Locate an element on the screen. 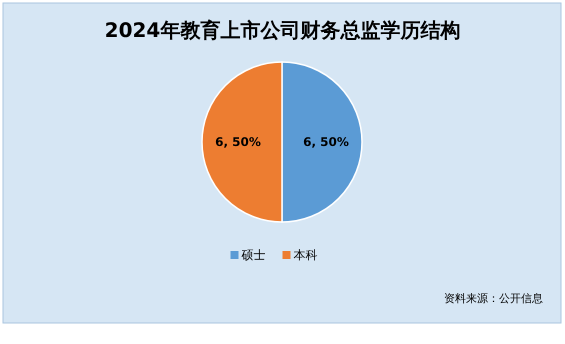 This screenshot has height=344, width=565. legend-label: 本科 is located at coordinates (306, 255).